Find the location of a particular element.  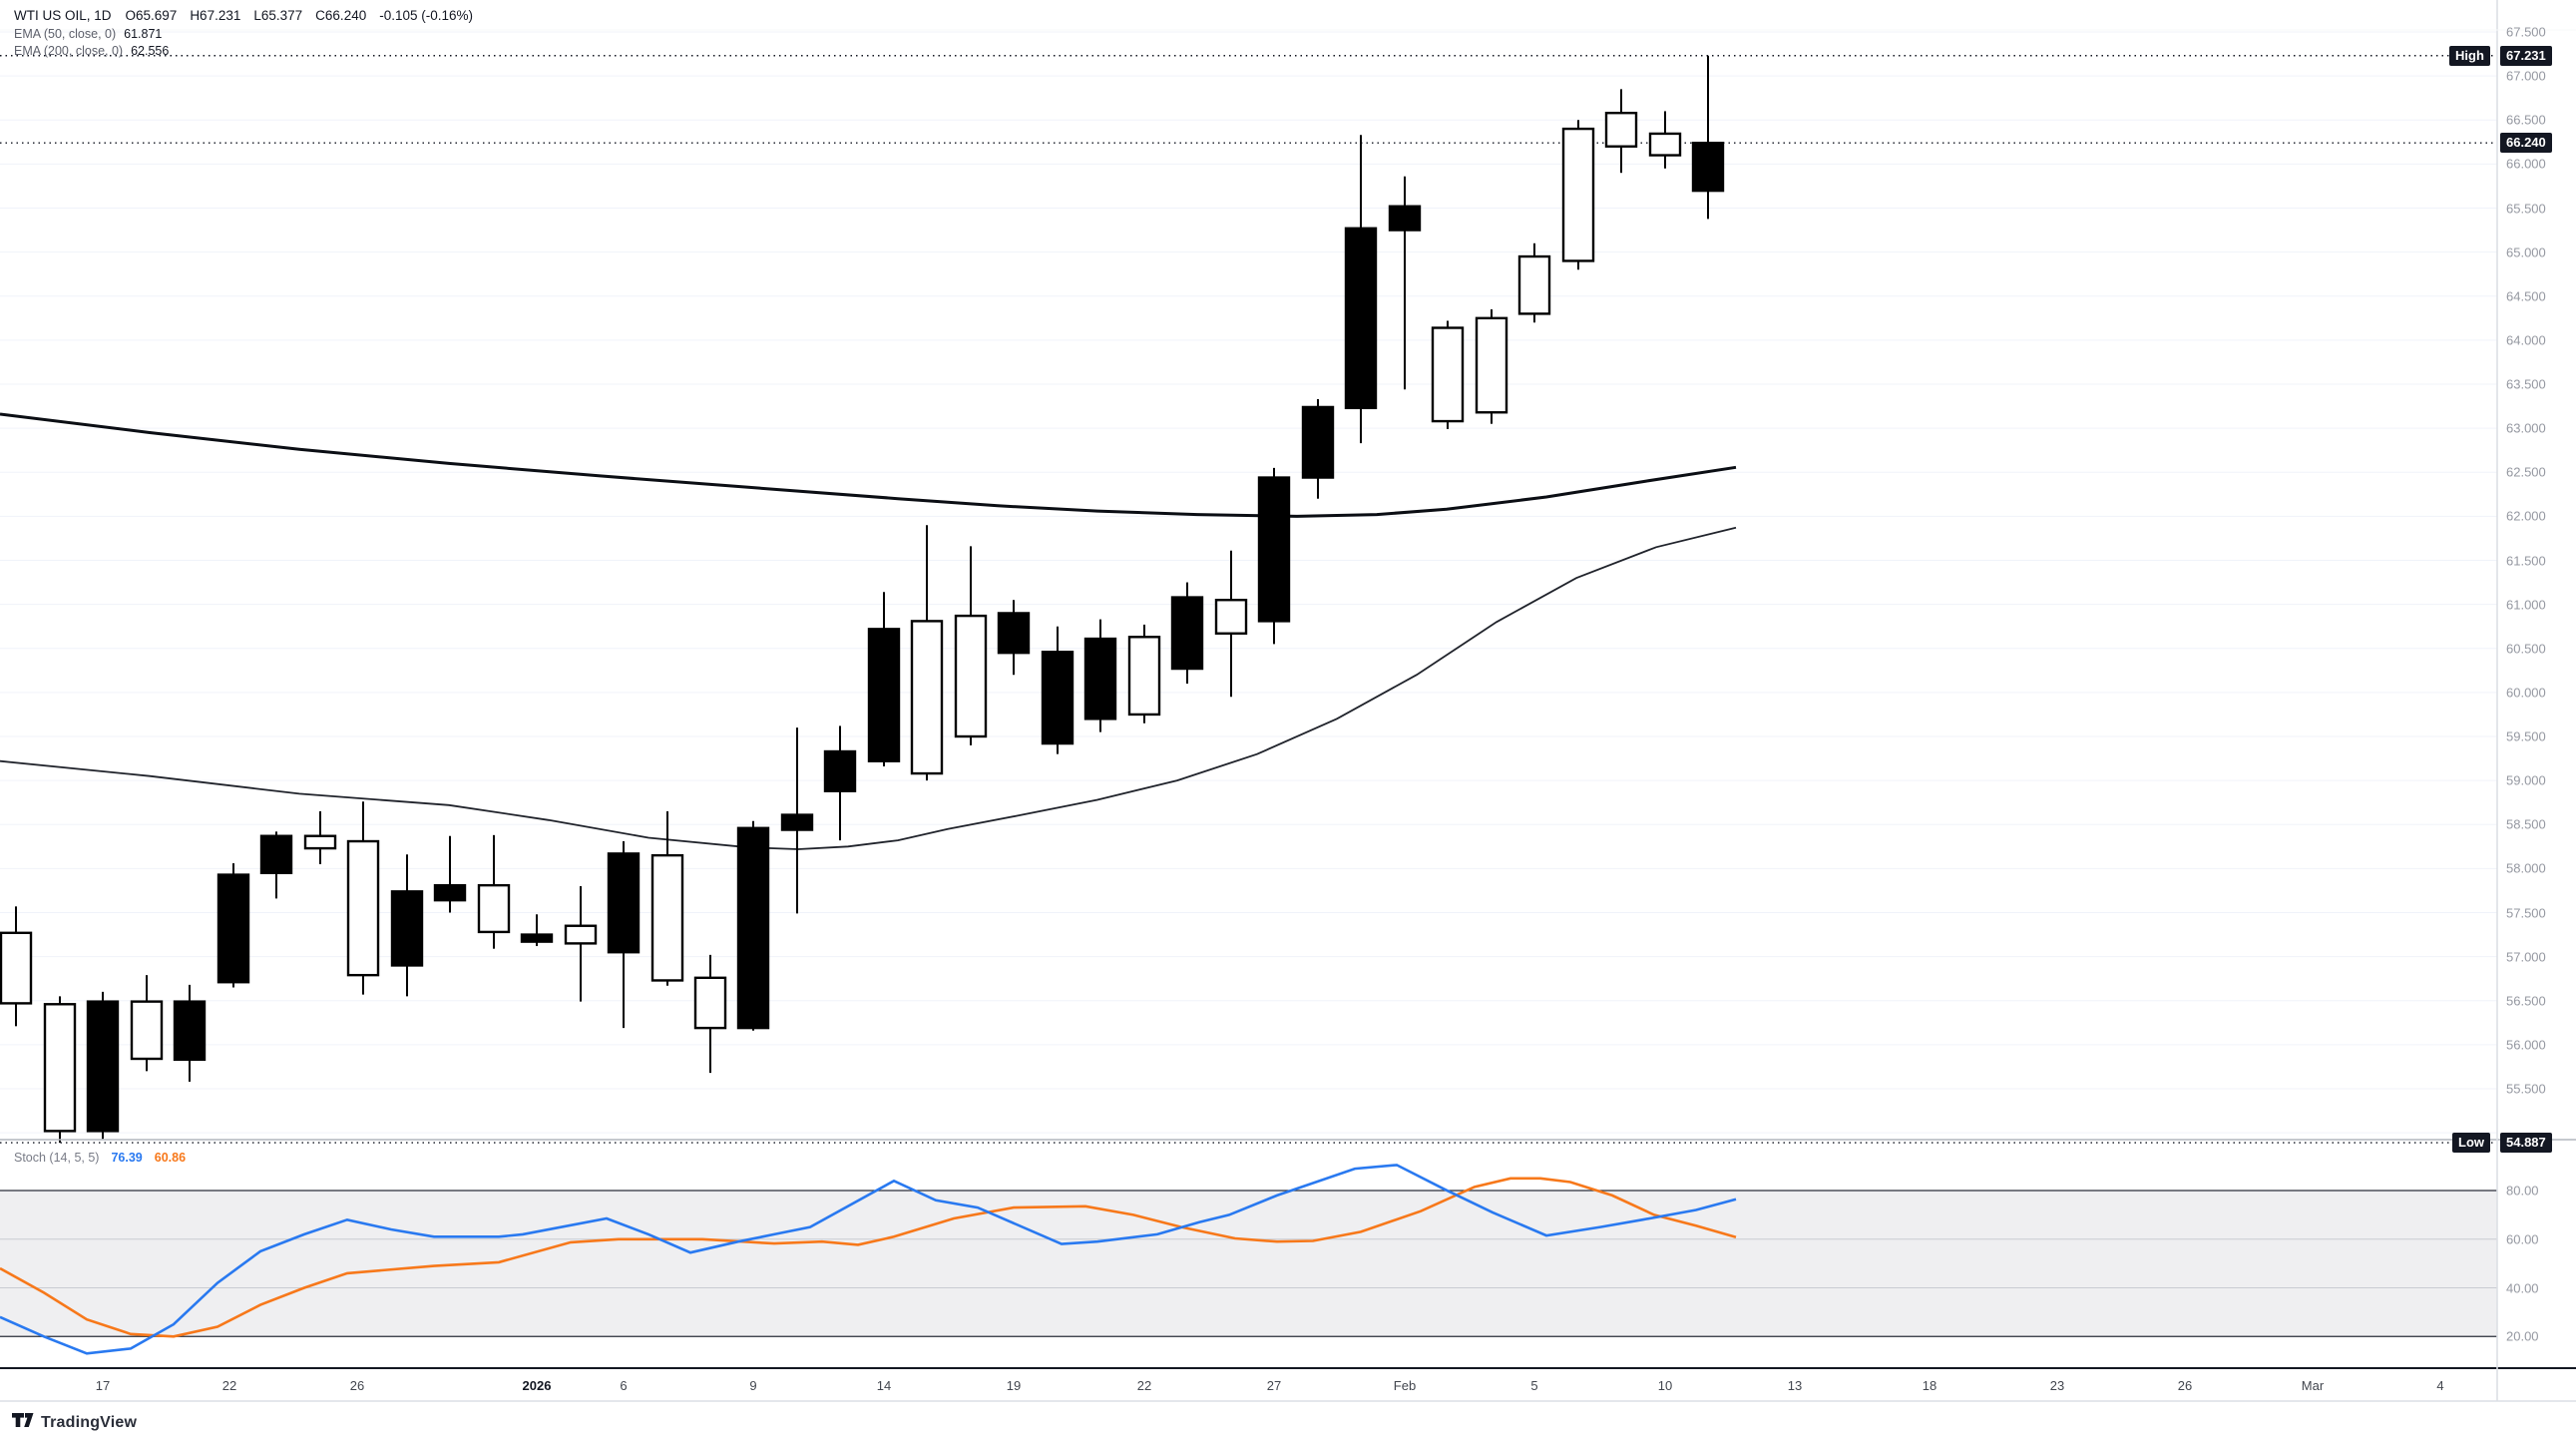

tradingview-logo: TradingView is located at coordinates (74, 1423).